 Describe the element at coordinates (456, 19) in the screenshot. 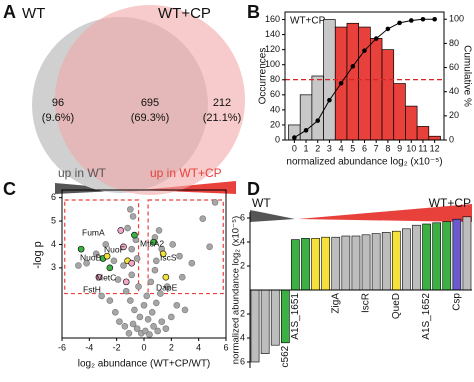

I see `y2-tick-label: 100` at that location.